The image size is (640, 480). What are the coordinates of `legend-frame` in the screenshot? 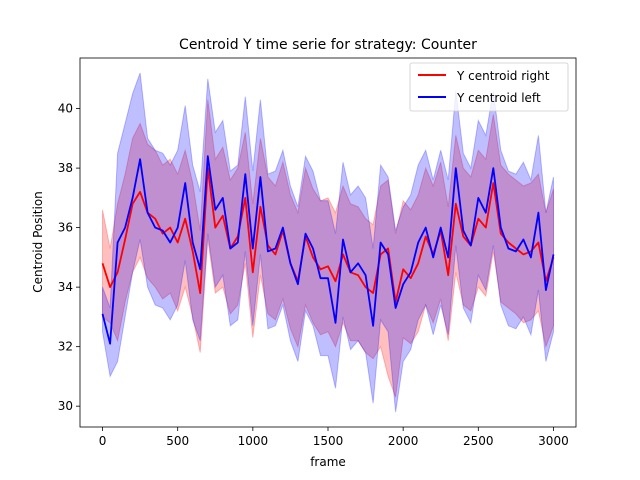 It's located at (489, 87).